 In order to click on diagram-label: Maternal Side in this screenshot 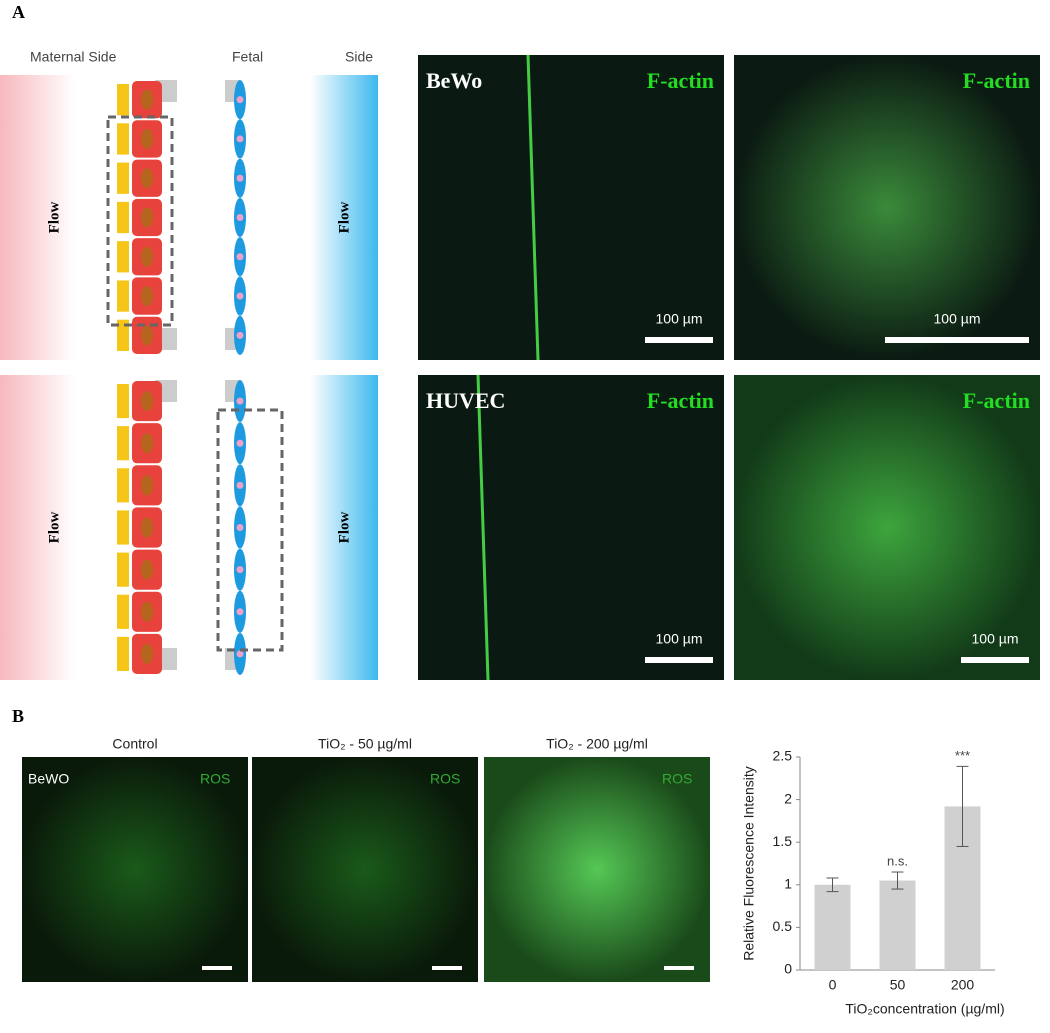, I will do `click(73, 57)`.